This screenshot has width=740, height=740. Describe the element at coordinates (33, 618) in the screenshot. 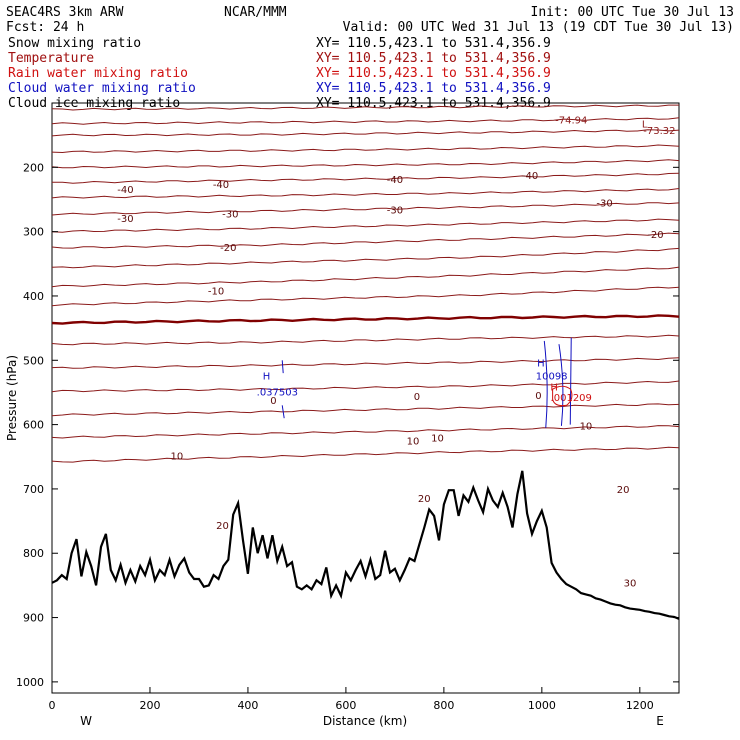

I see `y-tick-label: 900` at that location.